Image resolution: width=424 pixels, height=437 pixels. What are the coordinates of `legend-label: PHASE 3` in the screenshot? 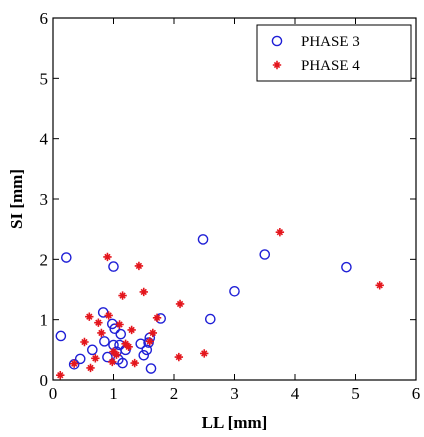 It's located at (330, 42).